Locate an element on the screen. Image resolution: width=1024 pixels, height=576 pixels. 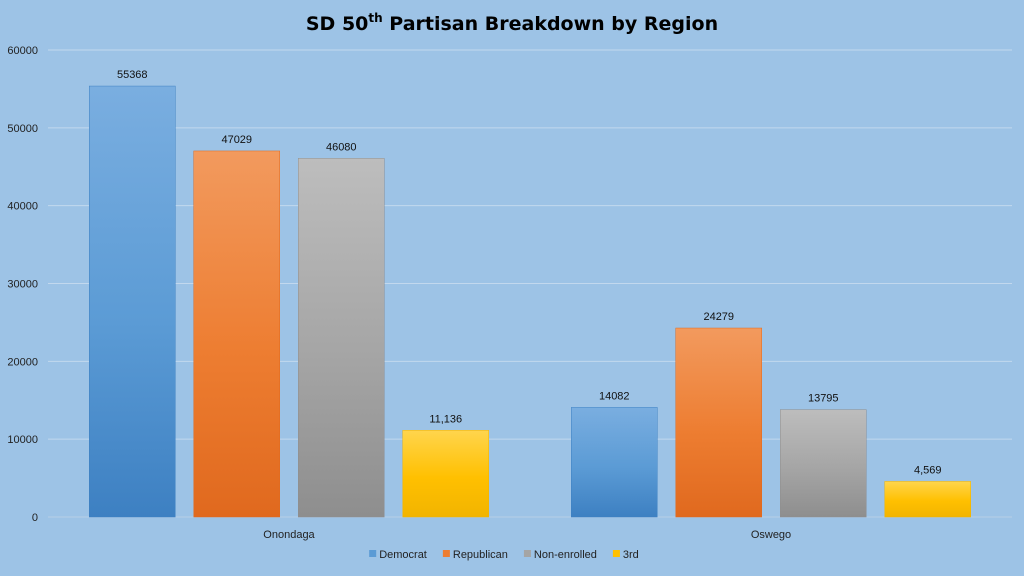
chart-title-main: SD 50 is located at coordinates (337, 24).